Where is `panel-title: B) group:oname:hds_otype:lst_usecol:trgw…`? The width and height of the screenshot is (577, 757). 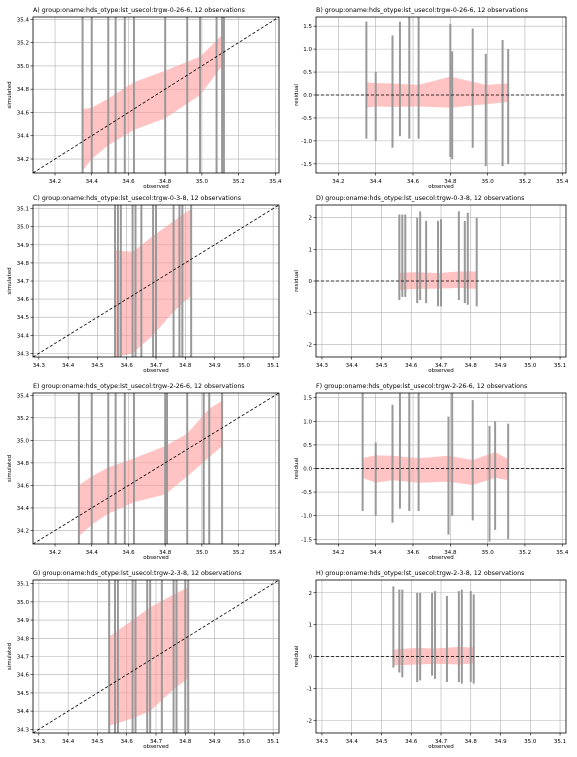 panel-title: B) group:oname:hds_otype:lst_usecol:trgw… is located at coordinates (422, 10).